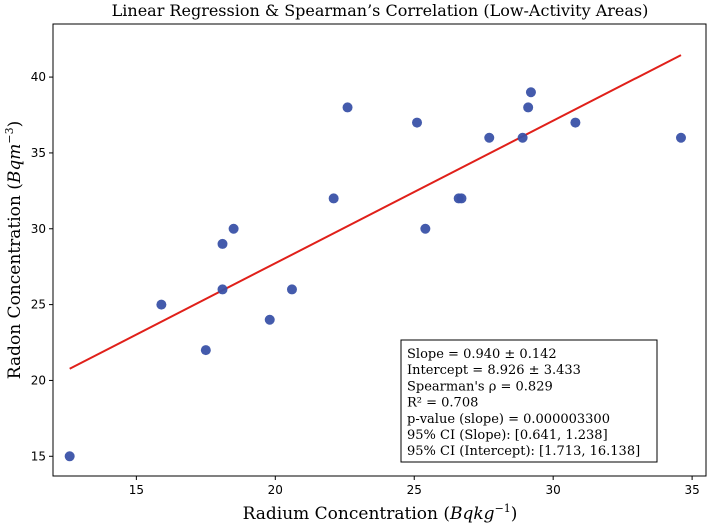  Describe the element at coordinates (553, 490) in the screenshot. I see `x-tick-label: 30` at that location.